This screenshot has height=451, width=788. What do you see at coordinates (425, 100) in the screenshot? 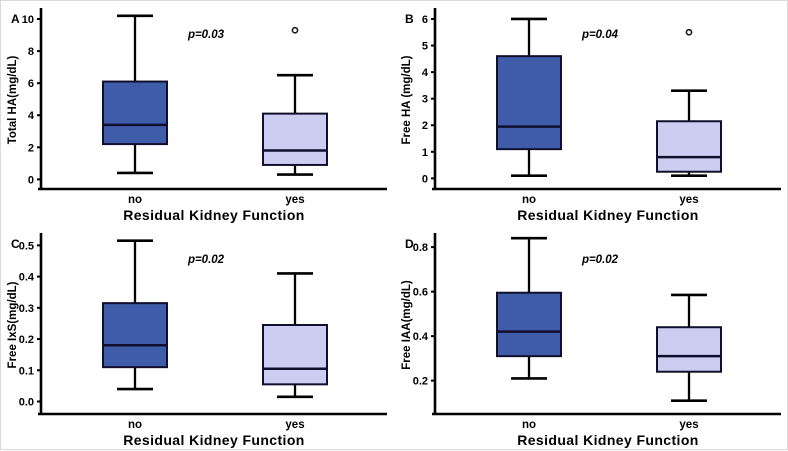
I see `y-tick-label: 3` at bounding box center [425, 100].